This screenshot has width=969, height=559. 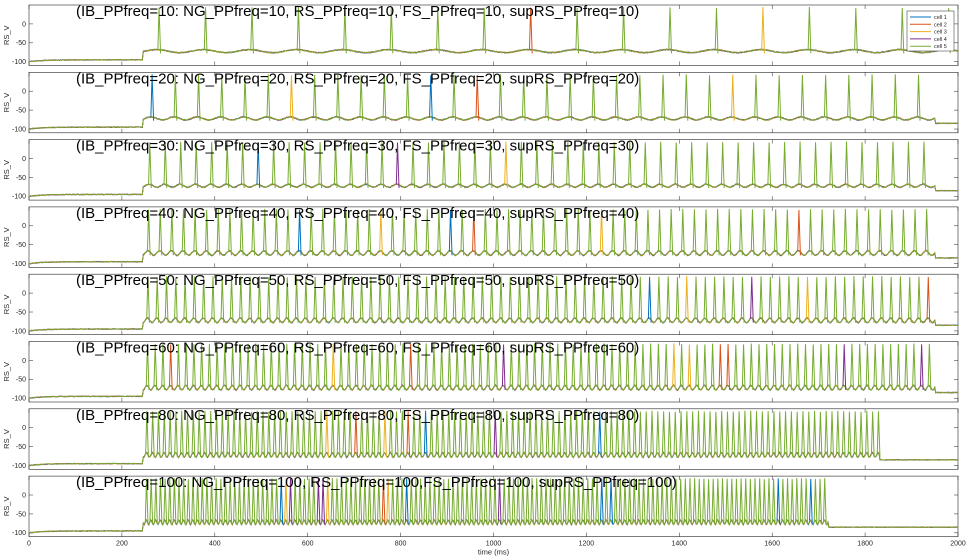 I want to click on y-tick-label: -100, so click(x=19, y=466).